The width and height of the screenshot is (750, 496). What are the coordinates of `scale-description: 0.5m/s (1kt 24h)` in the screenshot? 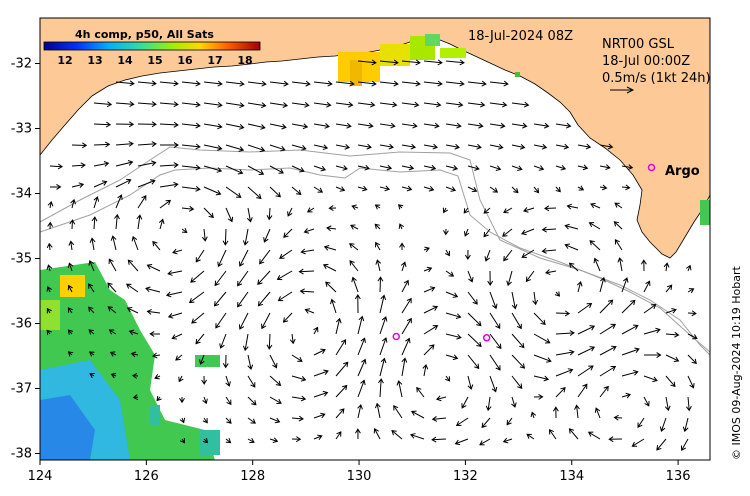 It's located at (656, 78).